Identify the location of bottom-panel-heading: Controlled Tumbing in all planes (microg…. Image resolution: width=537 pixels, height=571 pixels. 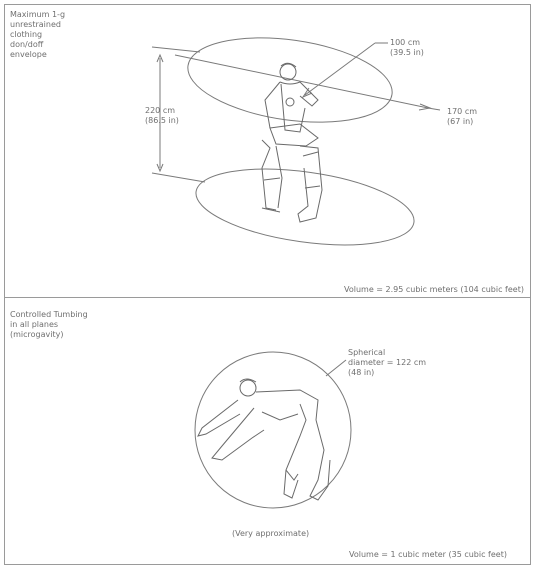
(49, 324).